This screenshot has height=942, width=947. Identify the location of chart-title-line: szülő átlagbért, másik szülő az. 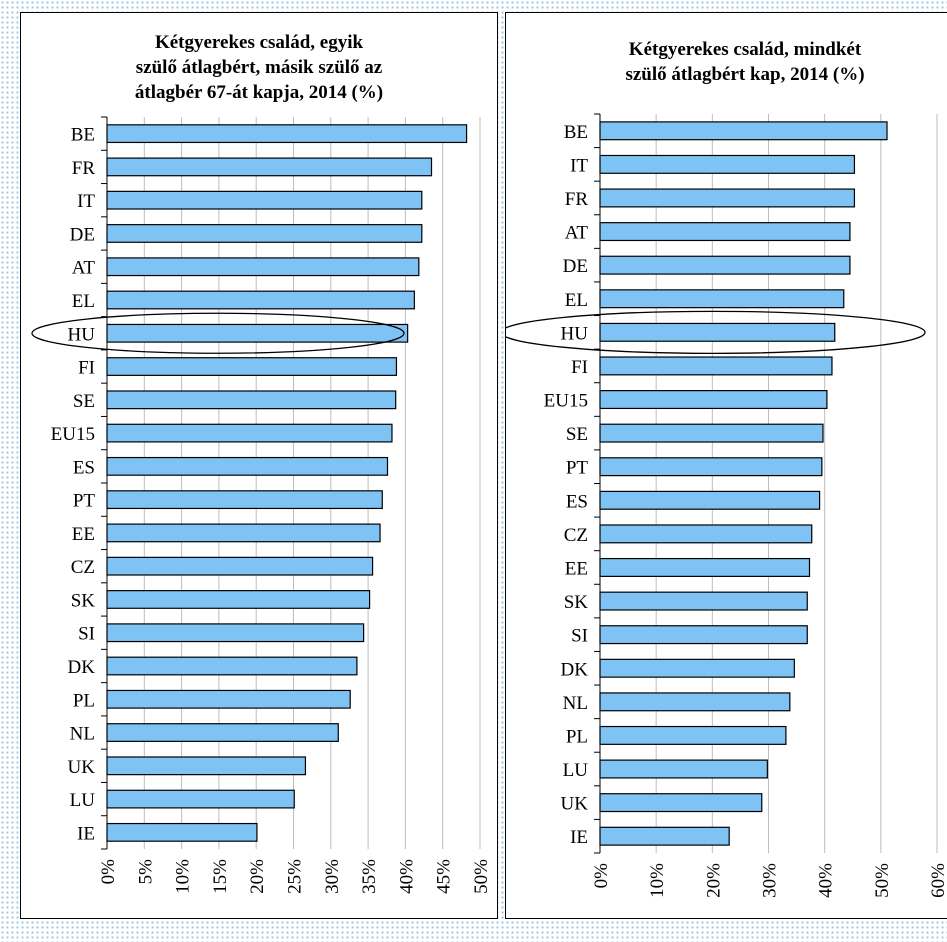
(259, 67).